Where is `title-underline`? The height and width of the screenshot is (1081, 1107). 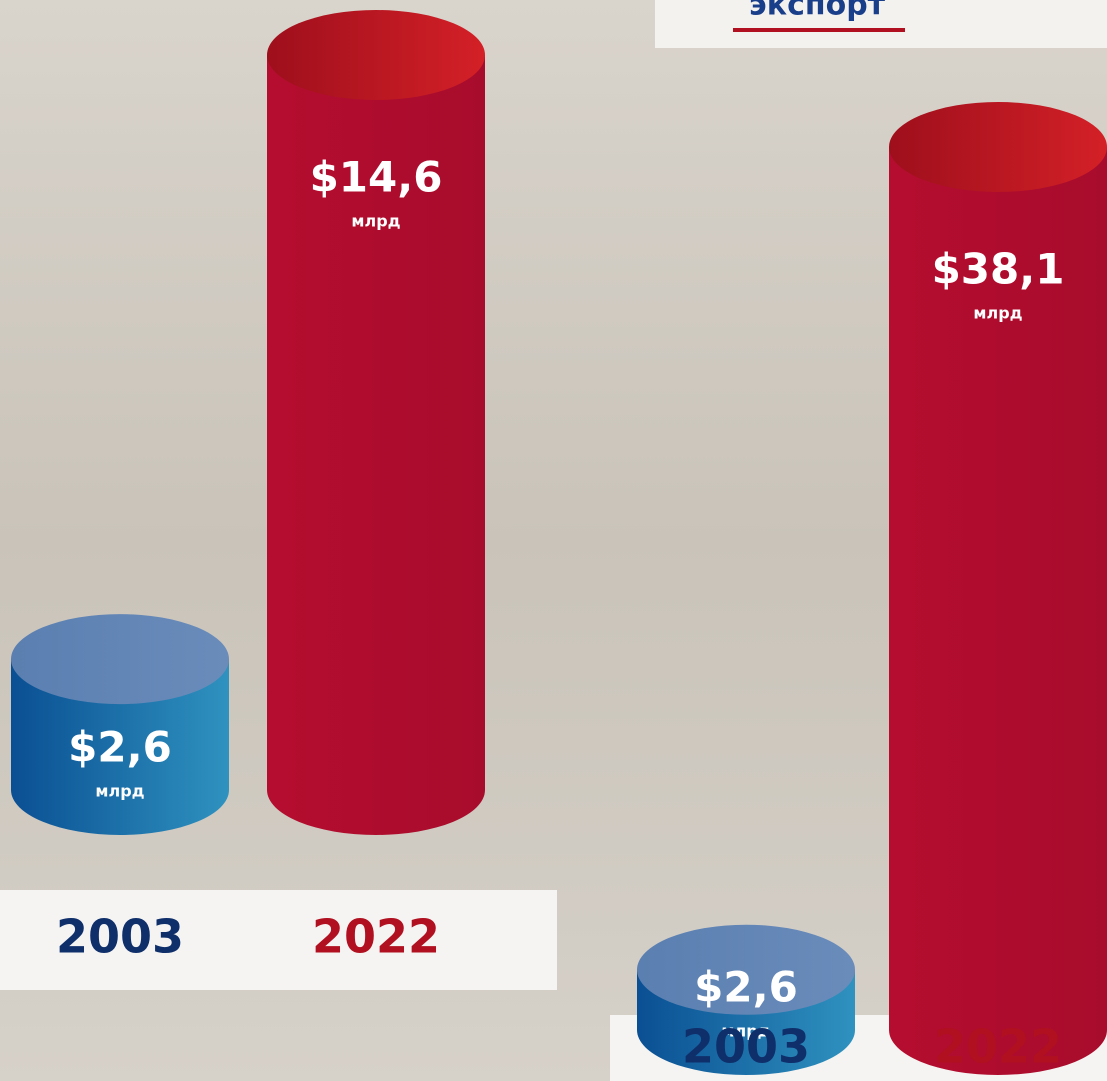
title-underline is located at coordinates (819, 30).